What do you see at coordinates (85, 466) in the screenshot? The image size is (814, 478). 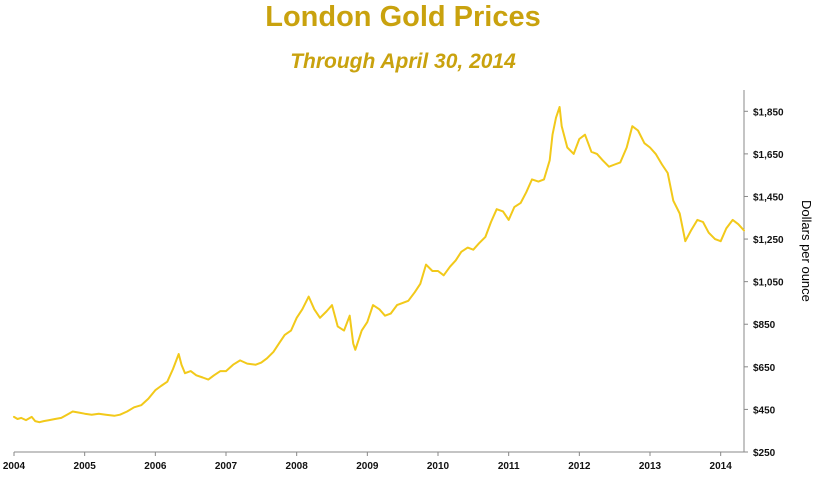 I see `x-tick-label: 2005` at bounding box center [85, 466].